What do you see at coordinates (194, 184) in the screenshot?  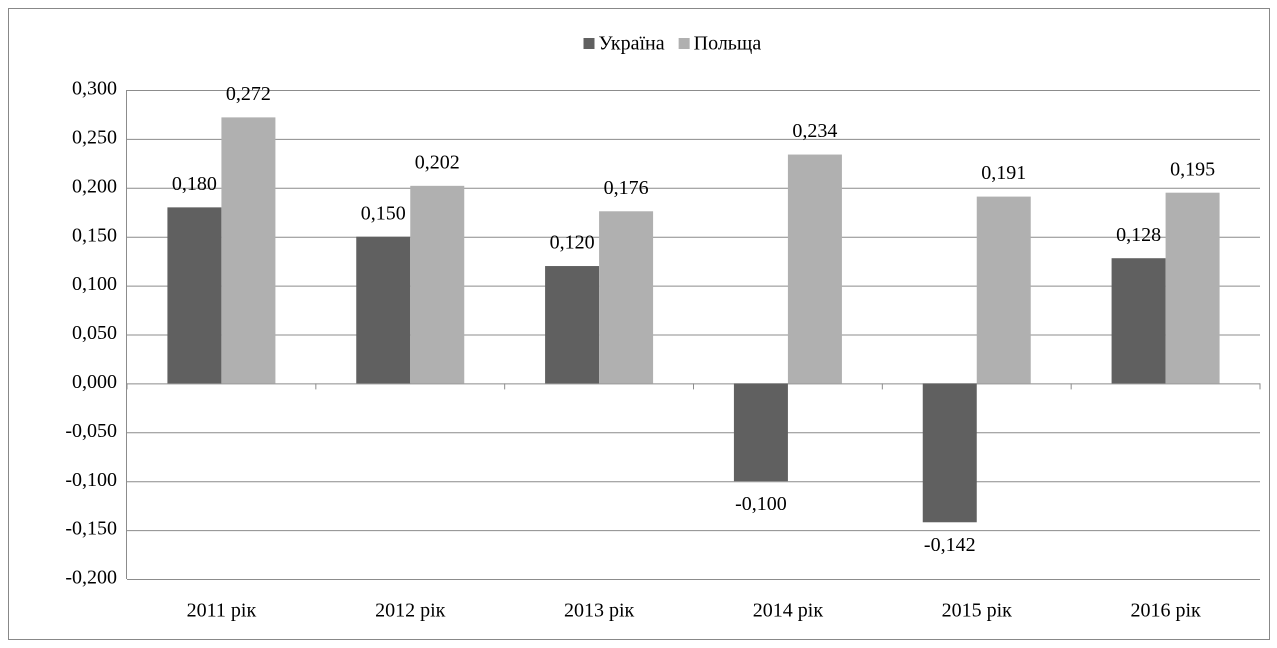 I see `data-label: 0,180` at bounding box center [194, 184].